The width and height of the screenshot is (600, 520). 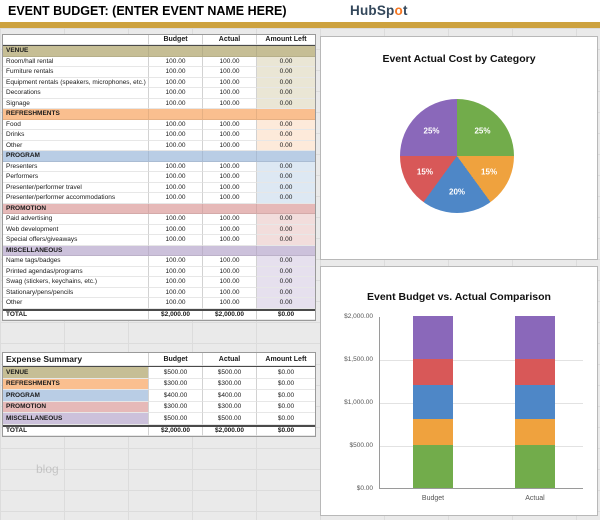 What do you see at coordinates (176, 315) in the screenshot?
I see `total-budget-cell: $2,000.00` at bounding box center [176, 315].